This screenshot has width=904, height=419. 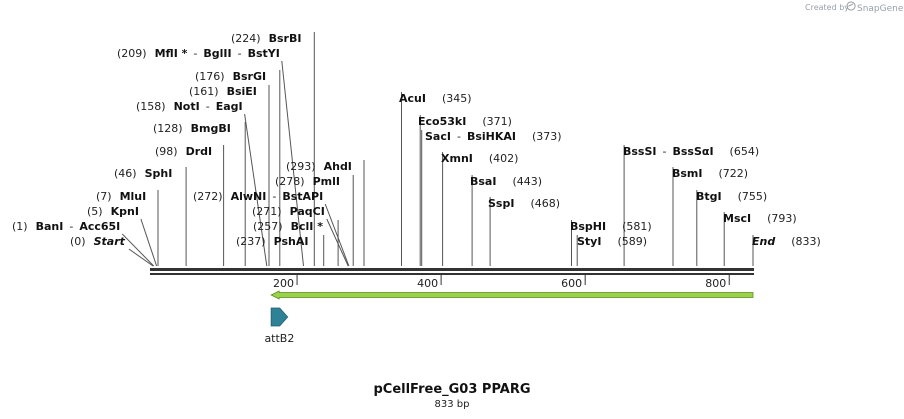 I want to click on site-saci-bsihkai: SacI - BsiHKAI (373), so click(x=493, y=136).